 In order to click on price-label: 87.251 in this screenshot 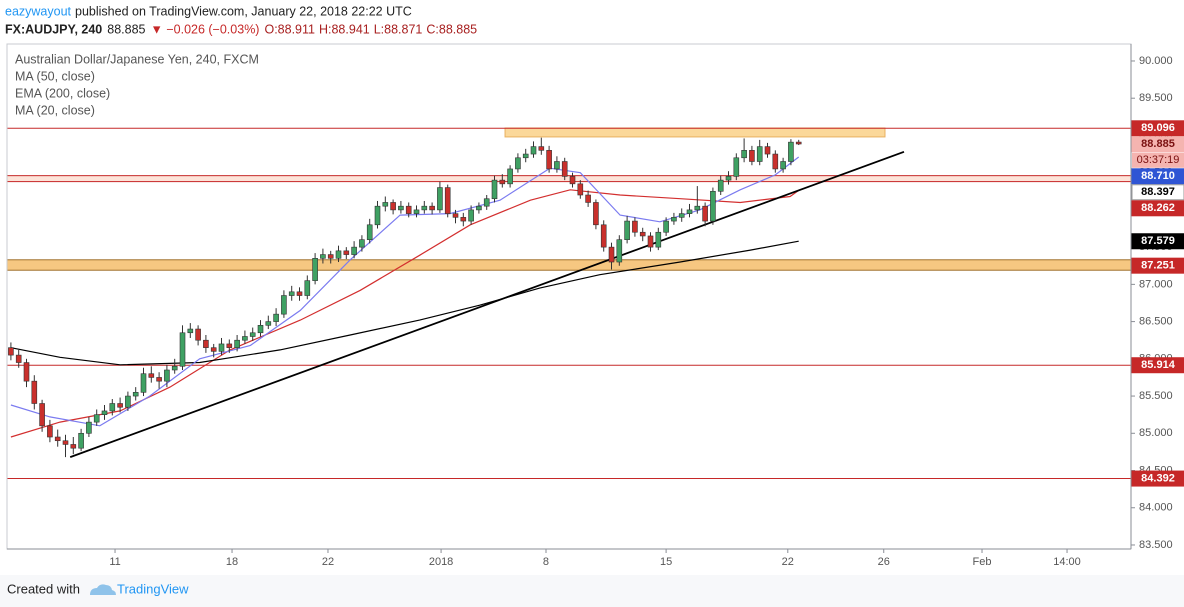, I will do `click(1158, 266)`.